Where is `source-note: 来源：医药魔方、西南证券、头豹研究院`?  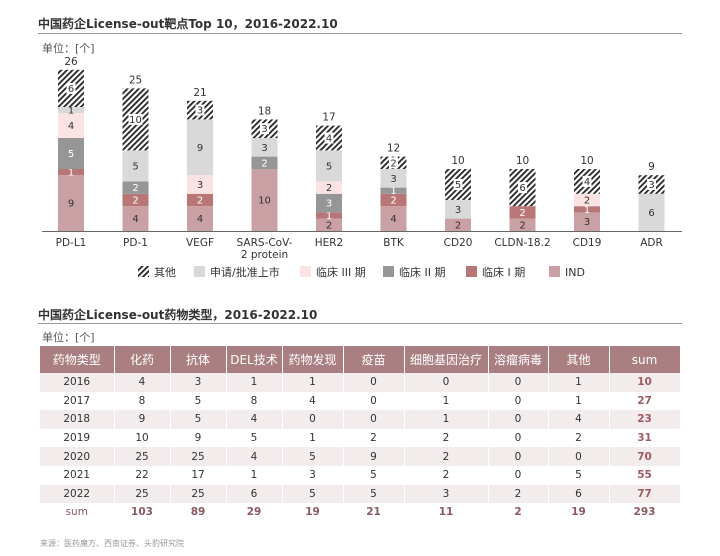
source-note: 来源：医药魔方、西南证券、头豹研究院 is located at coordinates (112, 543).